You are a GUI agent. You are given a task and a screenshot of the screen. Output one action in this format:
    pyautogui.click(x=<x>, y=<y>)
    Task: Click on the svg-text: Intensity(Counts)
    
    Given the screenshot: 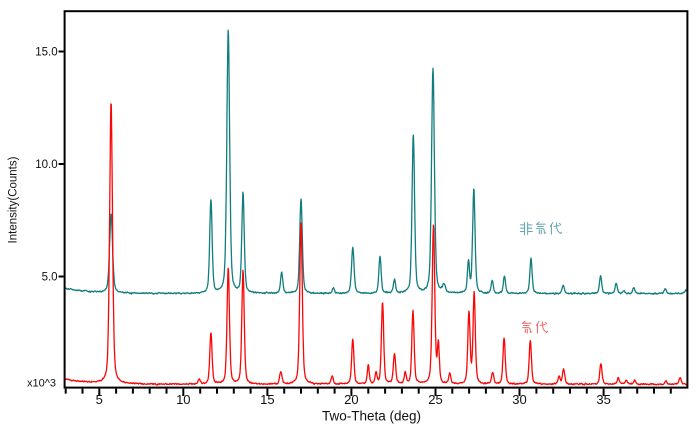 What is the action you would take?
    pyautogui.click(x=14, y=199)
    